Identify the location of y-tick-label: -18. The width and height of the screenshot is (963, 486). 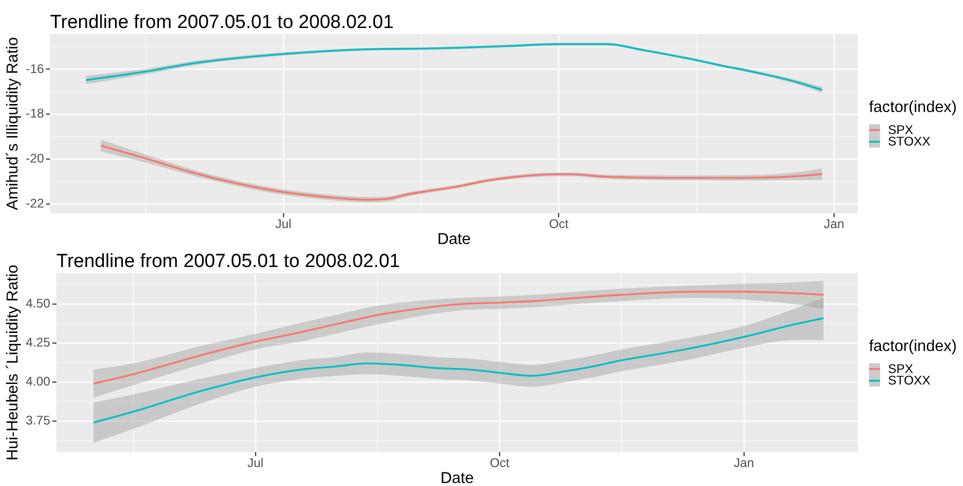
(35, 113).